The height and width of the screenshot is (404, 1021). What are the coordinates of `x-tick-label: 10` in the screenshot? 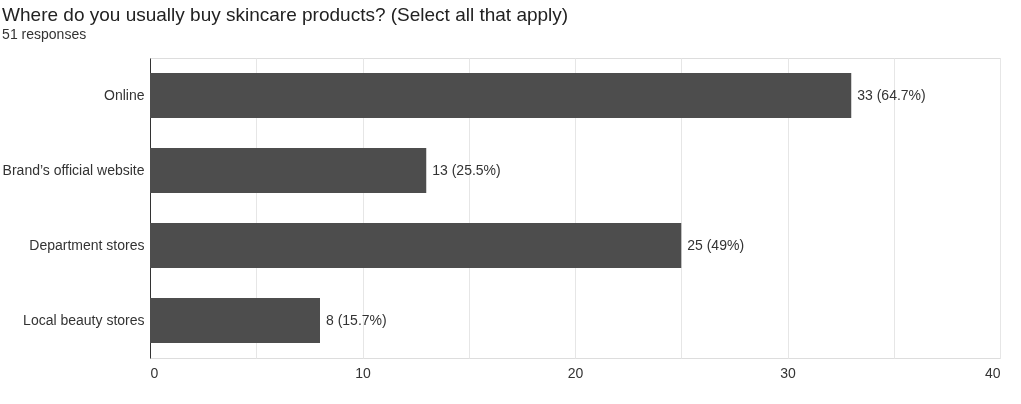 It's located at (363, 372).